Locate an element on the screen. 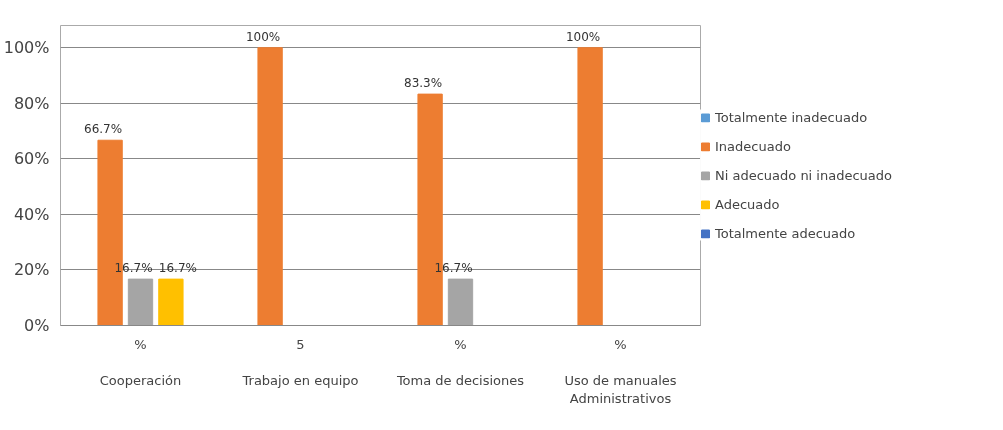 The image size is (1003, 430). y-tick-label: 80% is located at coordinates (31, 103).